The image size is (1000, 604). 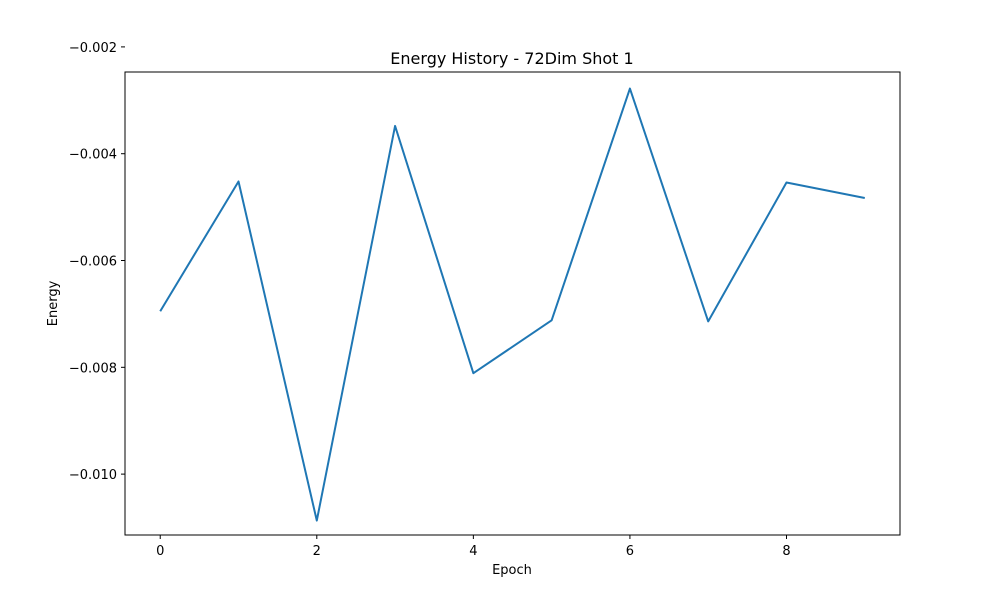 I want to click on y-axis-title: Energy, so click(x=53, y=303).